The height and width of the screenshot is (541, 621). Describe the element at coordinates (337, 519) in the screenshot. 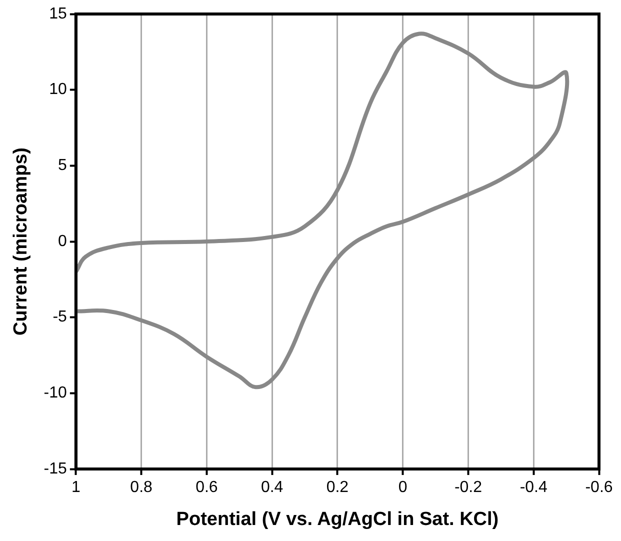

I see `x-axis-title: Potential (V vs. Ag/AgCl in Sat. KCl)` at that location.